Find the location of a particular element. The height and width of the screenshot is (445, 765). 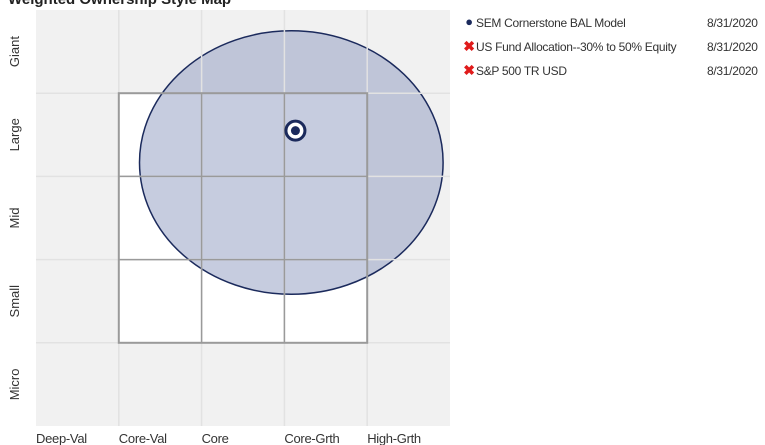

legend-item: ✖ S&P 500 TR USD 8/31/2020 is located at coordinates (613, 72).